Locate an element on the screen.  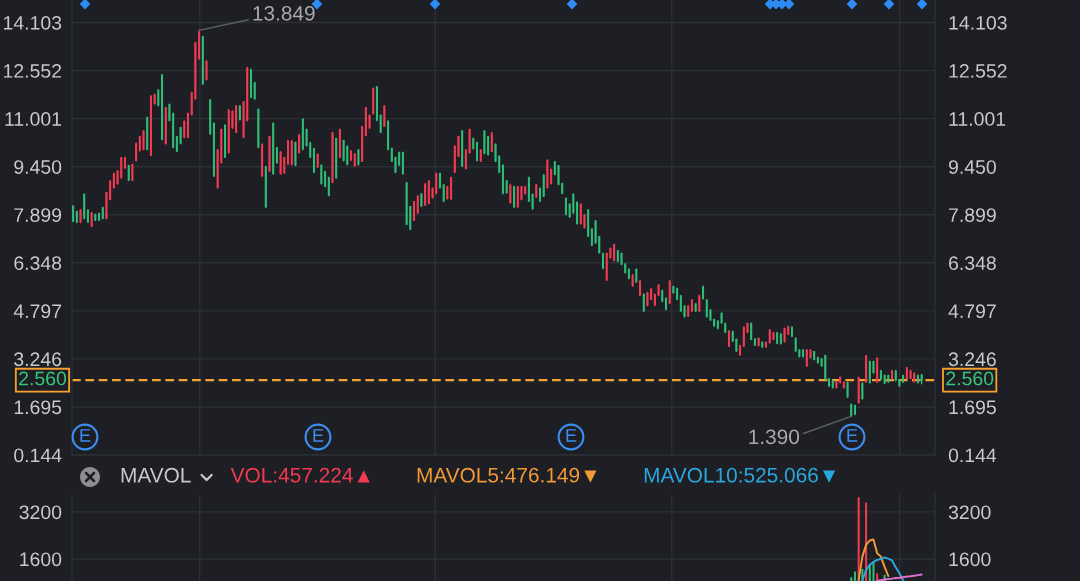
y2-tick-label: 12.552 is located at coordinates (978, 71).